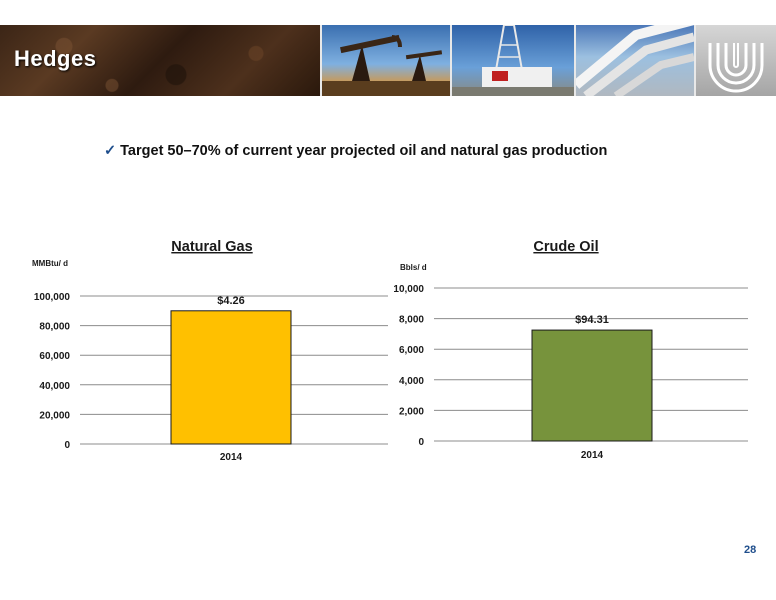  What do you see at coordinates (211, 247) in the screenshot?
I see `chart-title: Natural Gas` at bounding box center [211, 247].